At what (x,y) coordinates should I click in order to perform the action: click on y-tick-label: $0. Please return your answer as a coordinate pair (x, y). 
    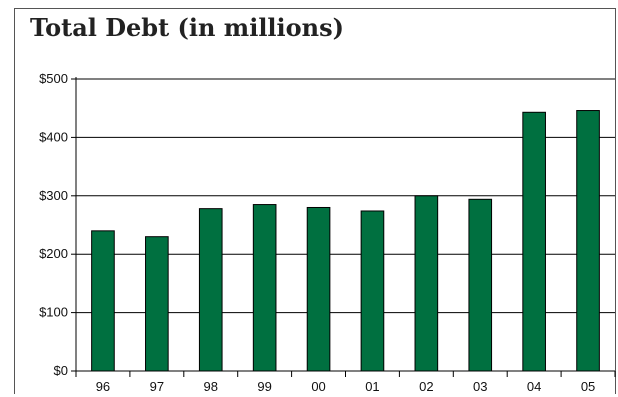
    Looking at the image, I should click on (61, 370).